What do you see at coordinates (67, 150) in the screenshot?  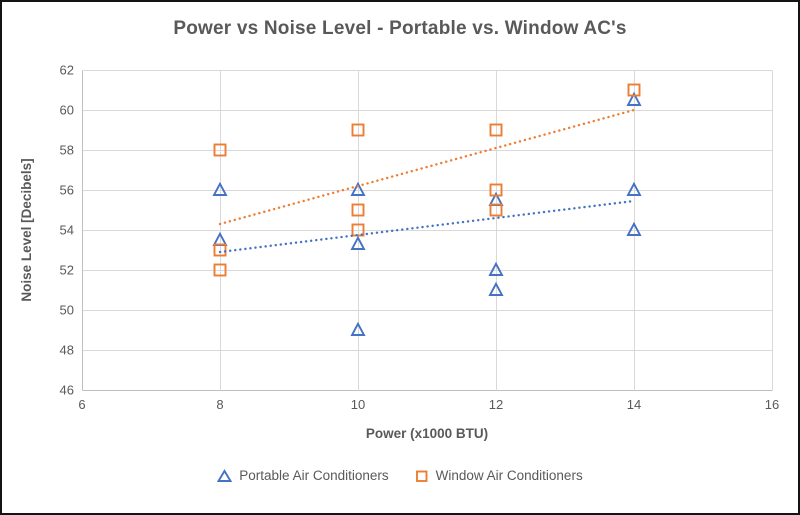 I see `y-tick-label: 58` at bounding box center [67, 150].